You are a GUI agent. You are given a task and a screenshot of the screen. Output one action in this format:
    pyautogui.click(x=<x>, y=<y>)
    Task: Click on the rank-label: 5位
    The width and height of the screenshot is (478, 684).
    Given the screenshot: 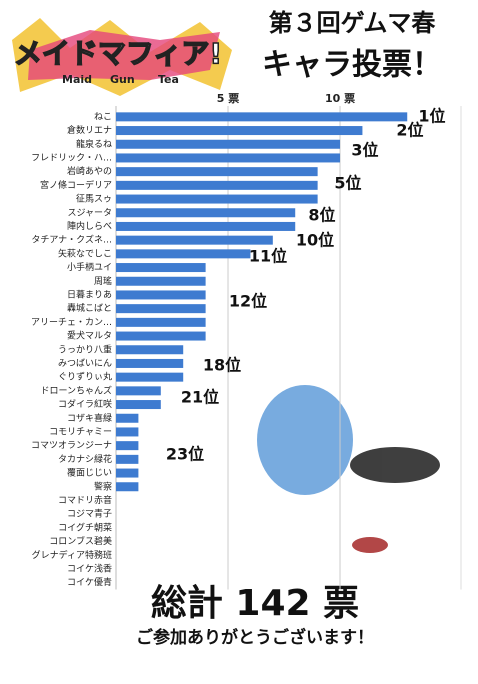 What is the action you would take?
    pyautogui.click(x=347, y=183)
    